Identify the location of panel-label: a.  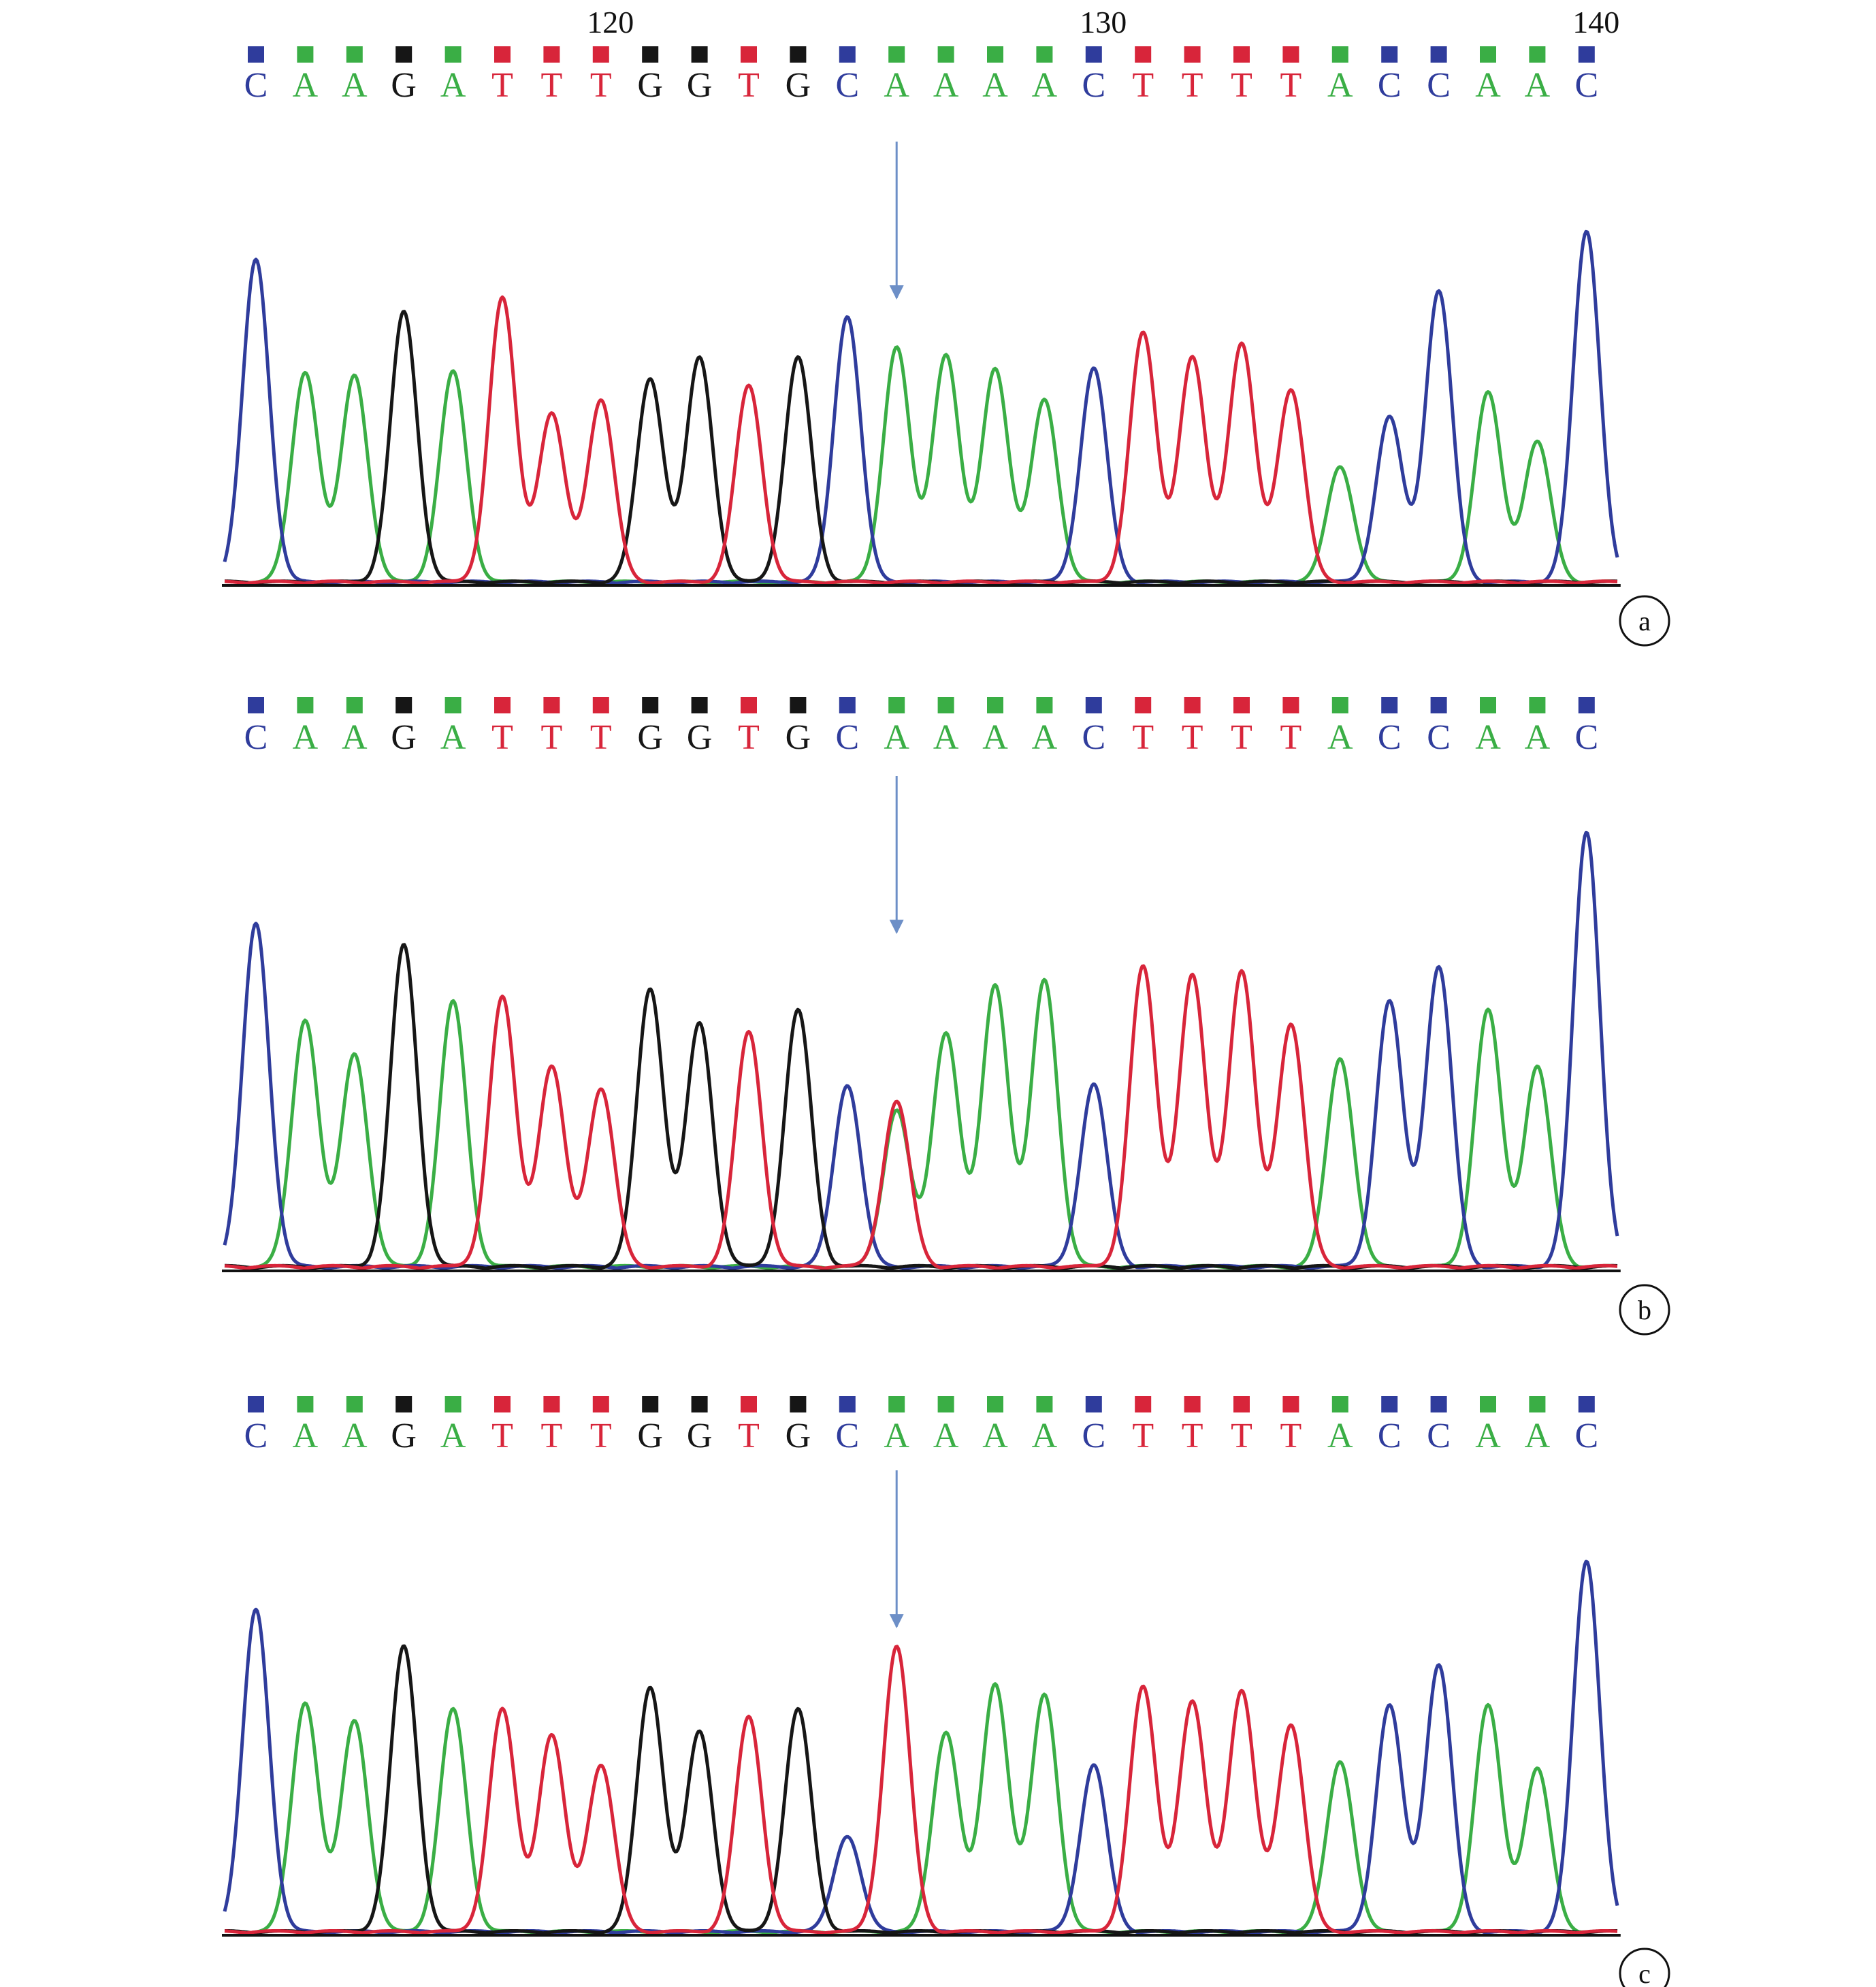
(1645, 621).